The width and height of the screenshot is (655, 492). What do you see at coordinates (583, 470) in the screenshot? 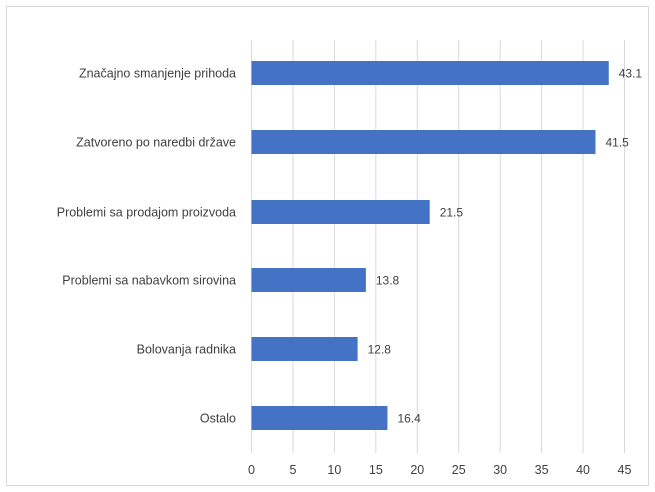
I see `x-tick-label-40: 40` at bounding box center [583, 470].